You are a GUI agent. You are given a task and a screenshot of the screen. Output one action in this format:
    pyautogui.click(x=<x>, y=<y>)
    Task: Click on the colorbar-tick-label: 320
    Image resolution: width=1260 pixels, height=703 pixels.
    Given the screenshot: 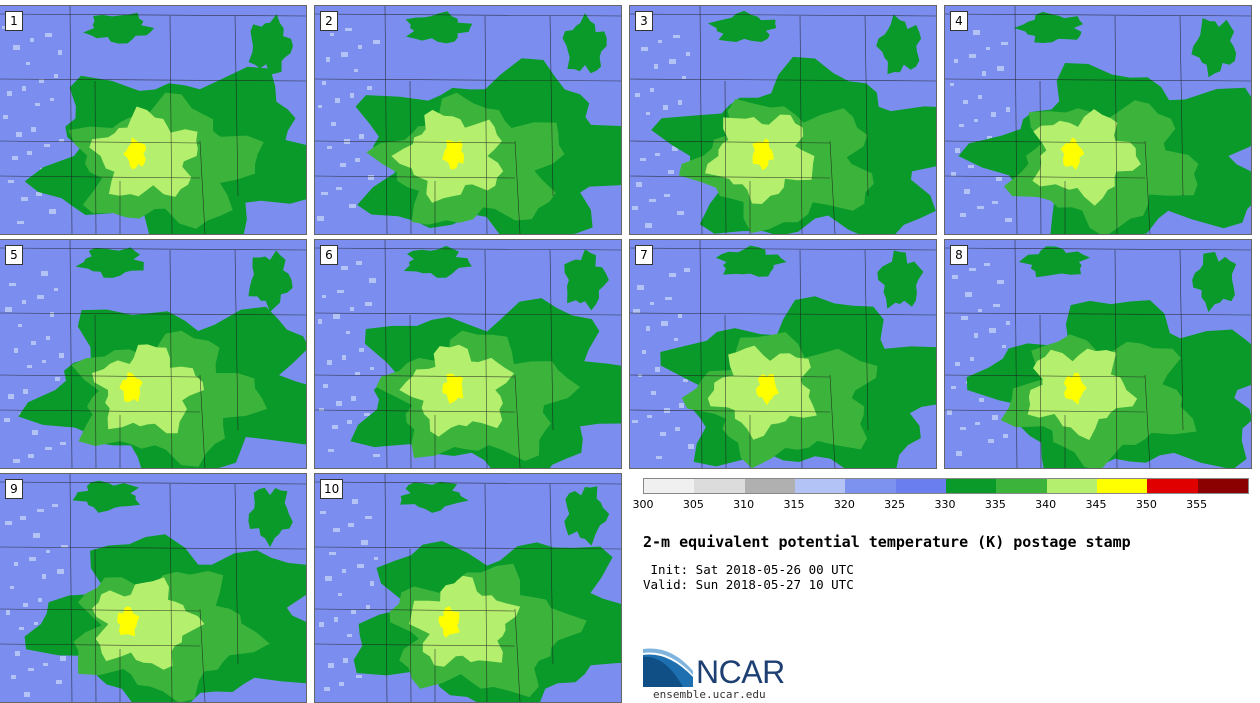 What is the action you would take?
    pyautogui.click(x=844, y=504)
    